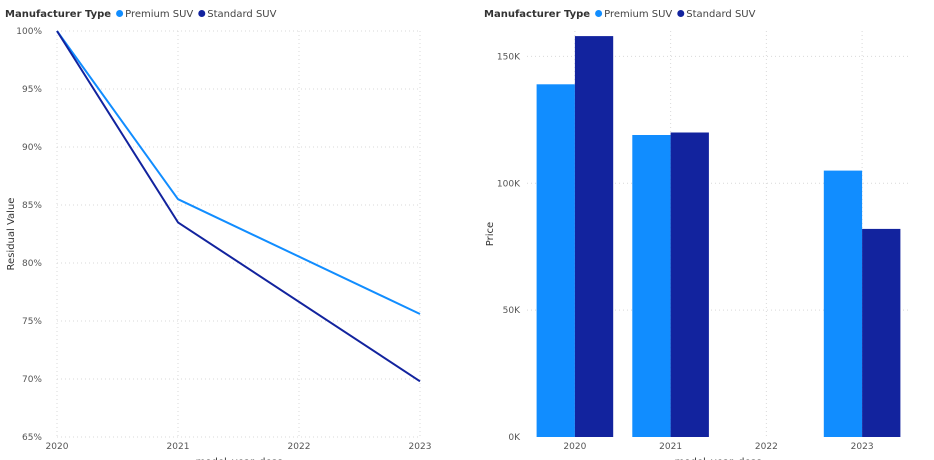  I want to click on y-axis-title: Residual Value, so click(11, 234).